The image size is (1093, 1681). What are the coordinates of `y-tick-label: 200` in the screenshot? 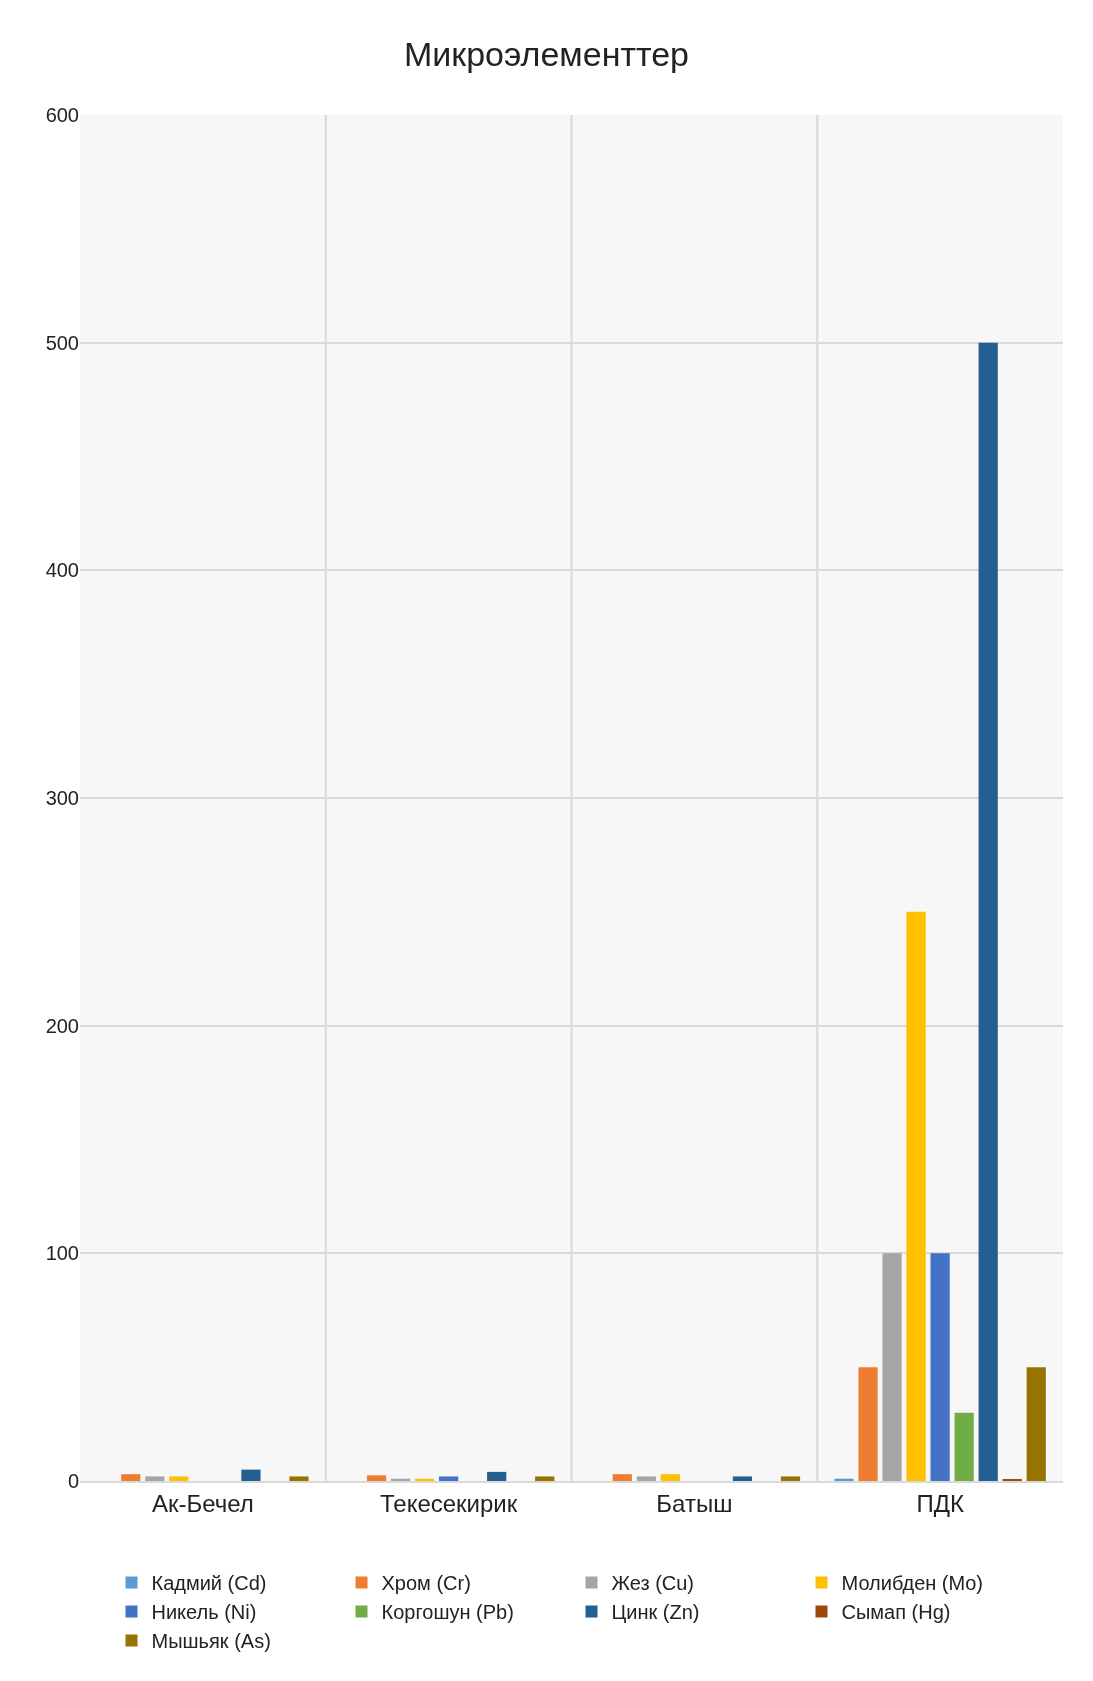 It's located at (62, 1025).